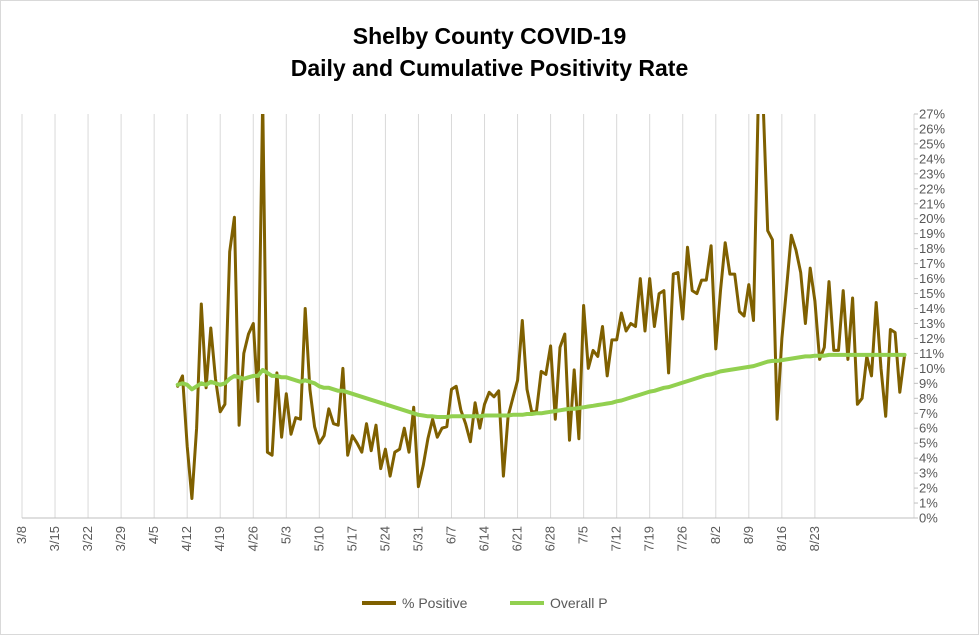  Describe the element at coordinates (153, 535) in the screenshot. I see `x-tick-label: 4/5` at that location.